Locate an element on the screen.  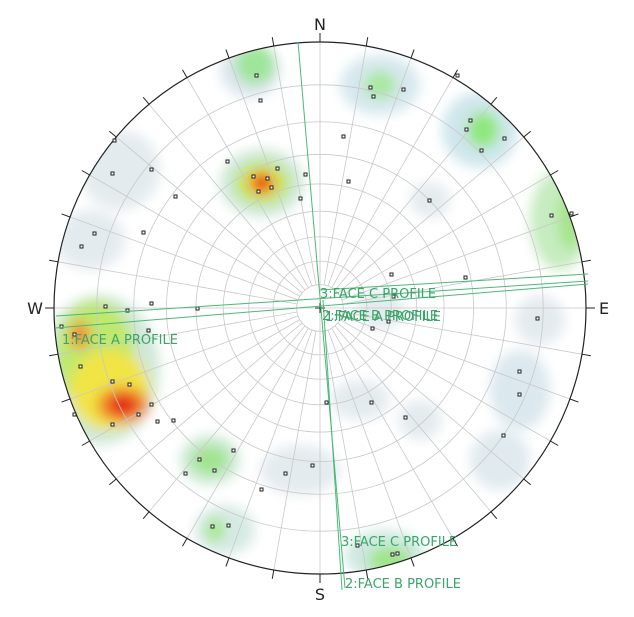
compass-south: S is located at coordinates (320, 594).